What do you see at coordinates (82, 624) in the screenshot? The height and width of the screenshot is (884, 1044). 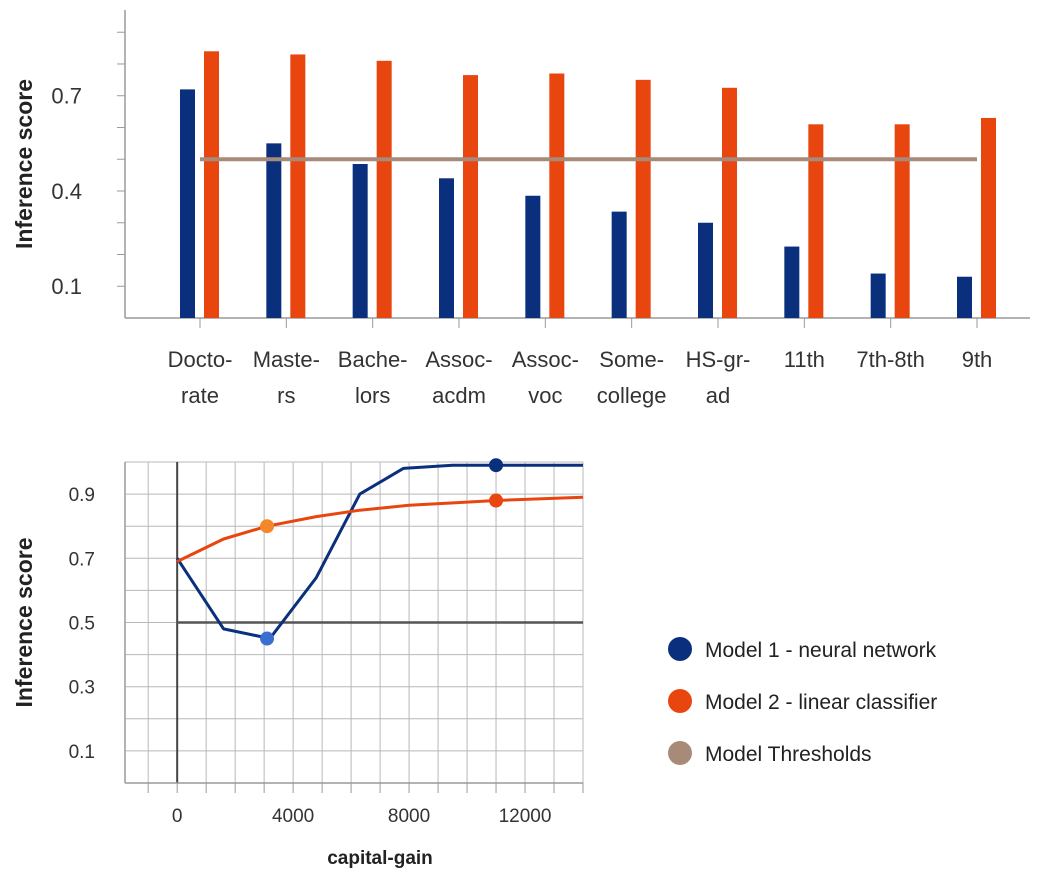 I see `y-tick-label: 0.5` at bounding box center [82, 624].